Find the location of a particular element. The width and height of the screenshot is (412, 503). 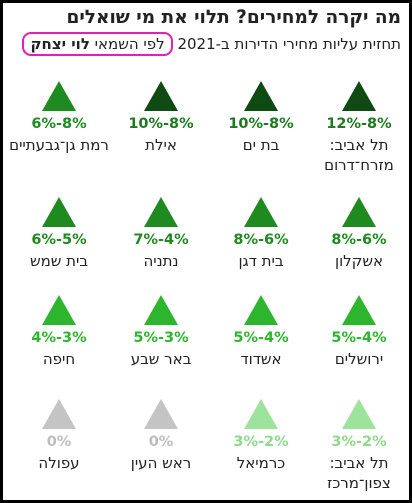

city-cell: 0% עפולה is located at coordinates (59, 436).